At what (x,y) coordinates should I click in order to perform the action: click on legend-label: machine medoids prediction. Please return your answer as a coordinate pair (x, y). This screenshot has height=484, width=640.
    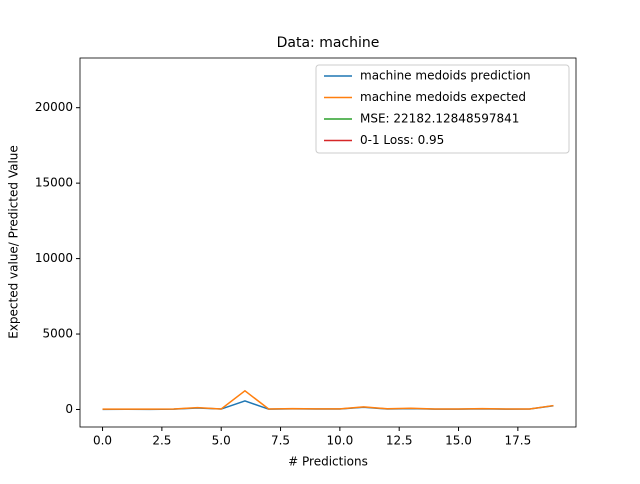
    Looking at the image, I should click on (445, 76).